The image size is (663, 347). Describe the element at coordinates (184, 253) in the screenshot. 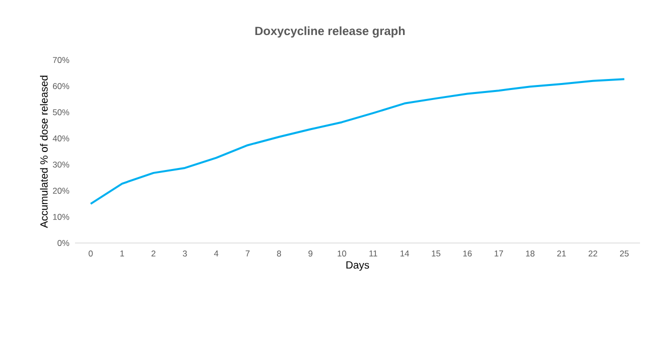

I see `x-tick-label: 3` at that location.